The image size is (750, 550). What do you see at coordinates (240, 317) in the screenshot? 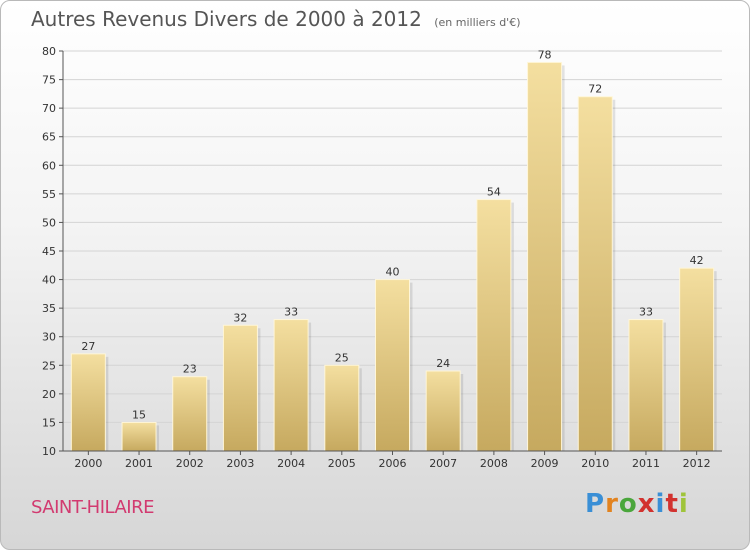
I see `data-label: 32` at bounding box center [240, 317].